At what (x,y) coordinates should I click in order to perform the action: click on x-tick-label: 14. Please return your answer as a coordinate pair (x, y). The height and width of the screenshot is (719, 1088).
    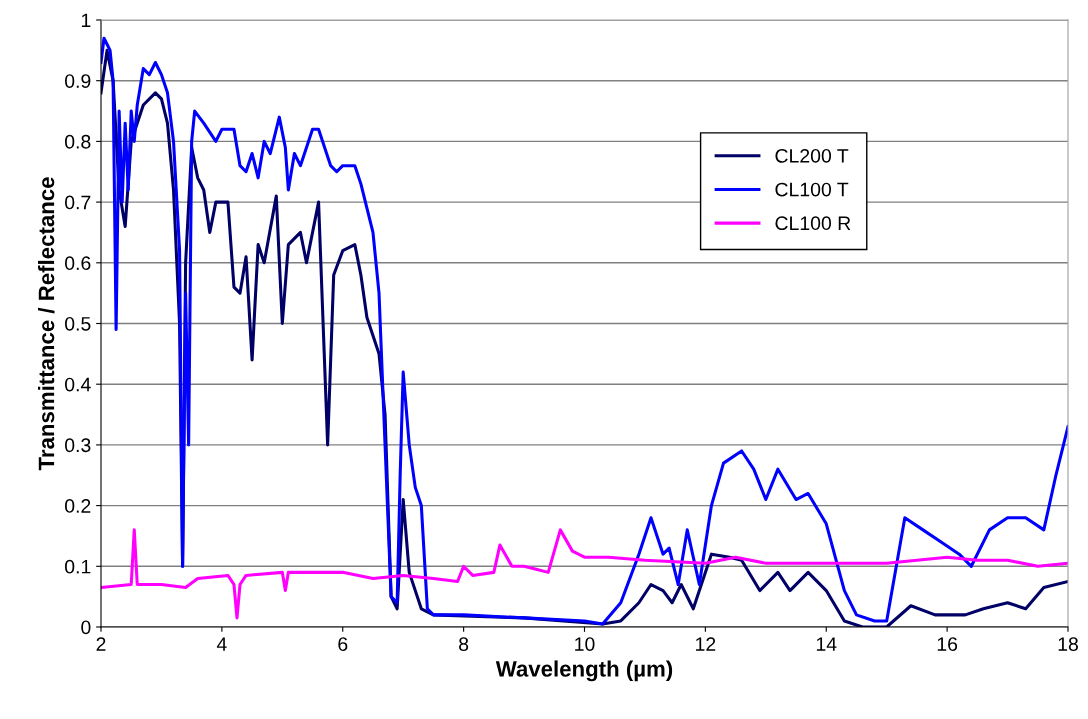
    Looking at the image, I should click on (826, 644).